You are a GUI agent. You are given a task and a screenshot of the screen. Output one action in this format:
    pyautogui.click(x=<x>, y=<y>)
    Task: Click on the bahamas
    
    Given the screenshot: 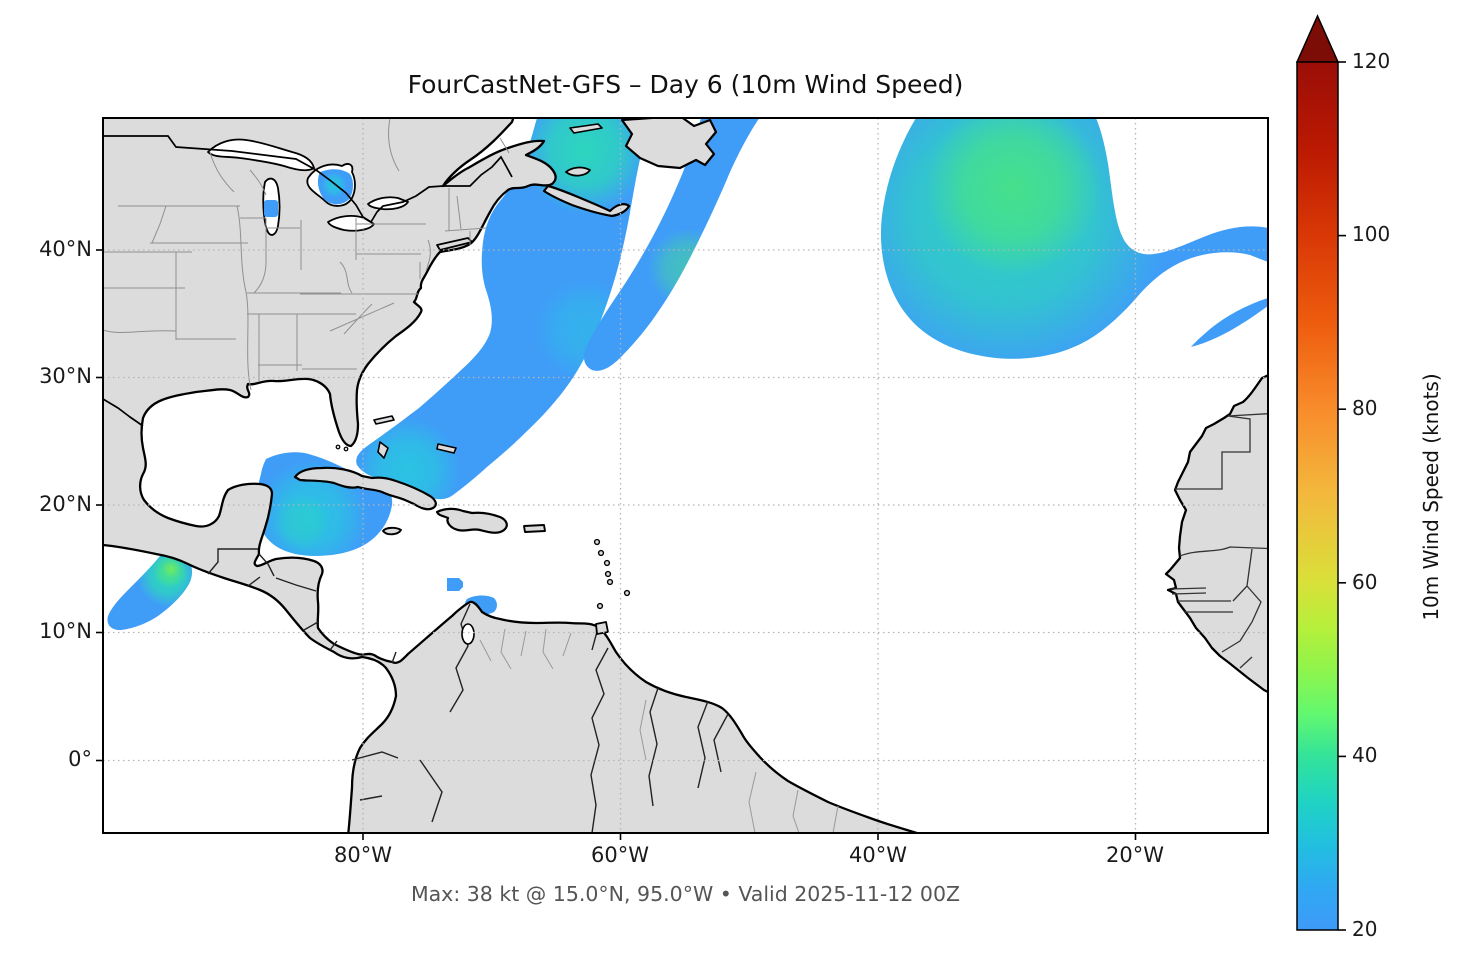 What is the action you would take?
    pyautogui.click(x=415, y=437)
    